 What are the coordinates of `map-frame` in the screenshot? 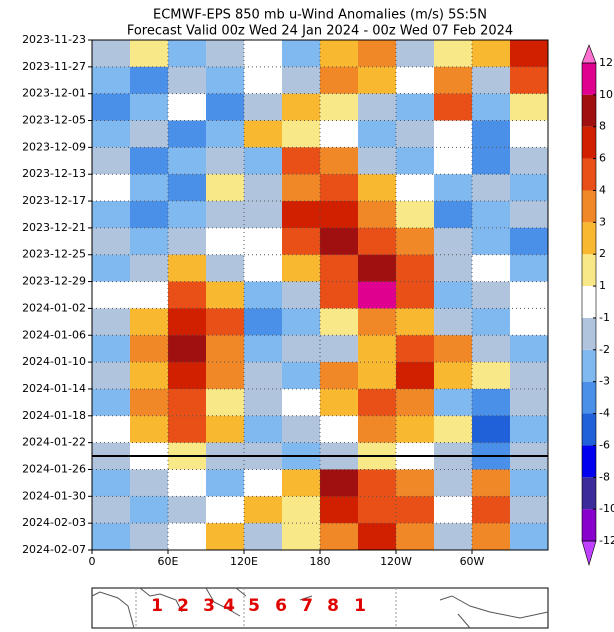 It's located at (320, 608).